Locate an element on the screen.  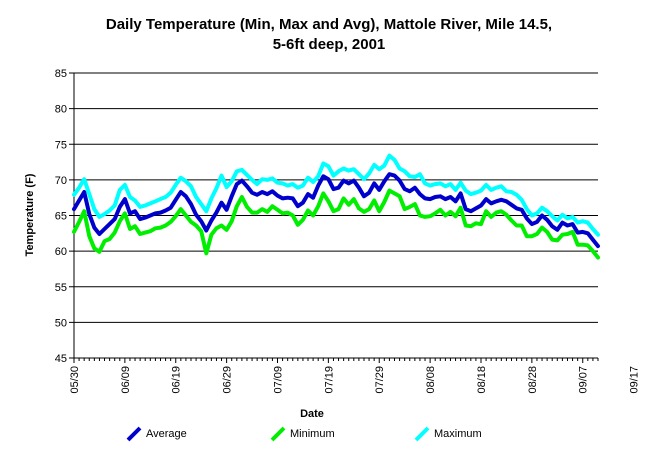
legend-item-maximum: Maximum is located at coordinates (448, 434).